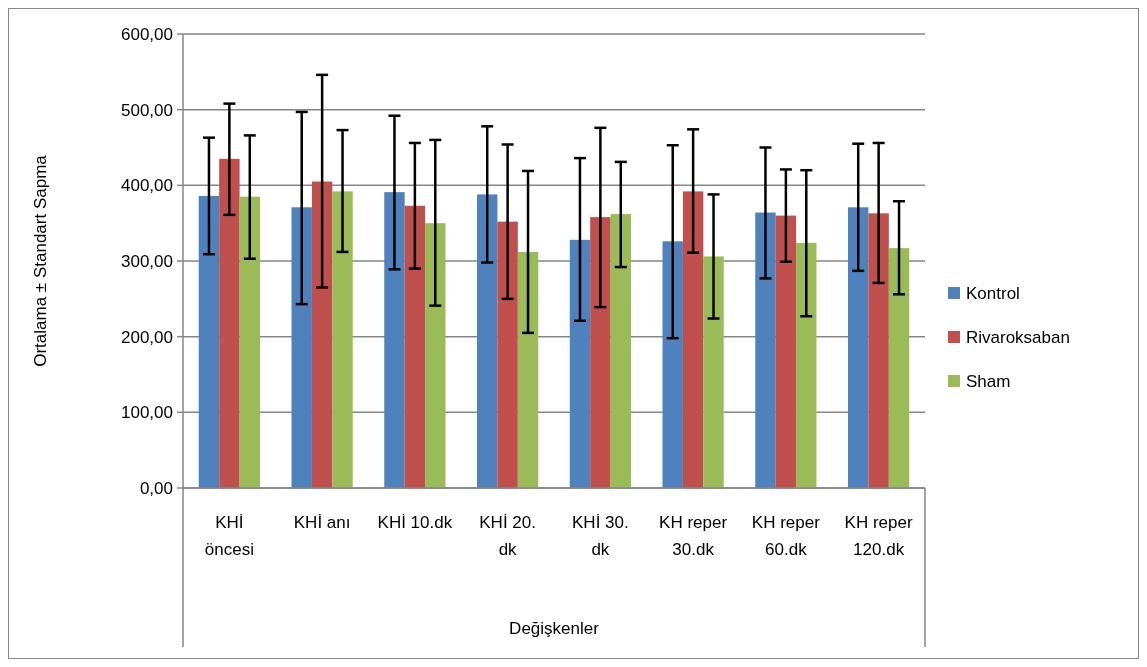  I want to click on y-tick-label: 400,00, so click(147, 186).